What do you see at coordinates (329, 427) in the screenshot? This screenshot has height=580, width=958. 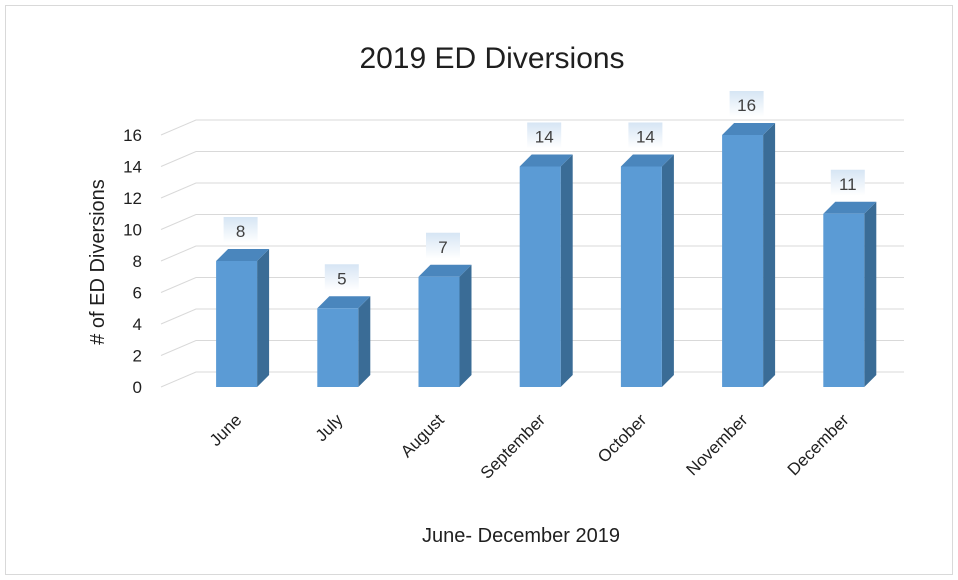 I see `x-category-label: July` at bounding box center [329, 427].